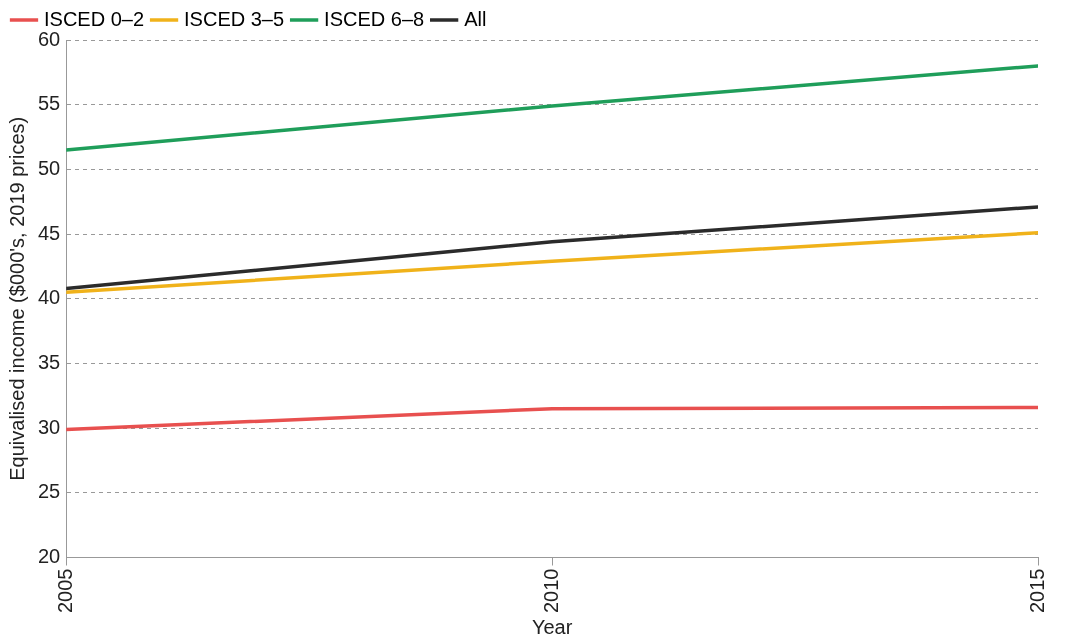  What do you see at coordinates (64, 591) in the screenshot?
I see `x-tick-label: 2005` at bounding box center [64, 591].